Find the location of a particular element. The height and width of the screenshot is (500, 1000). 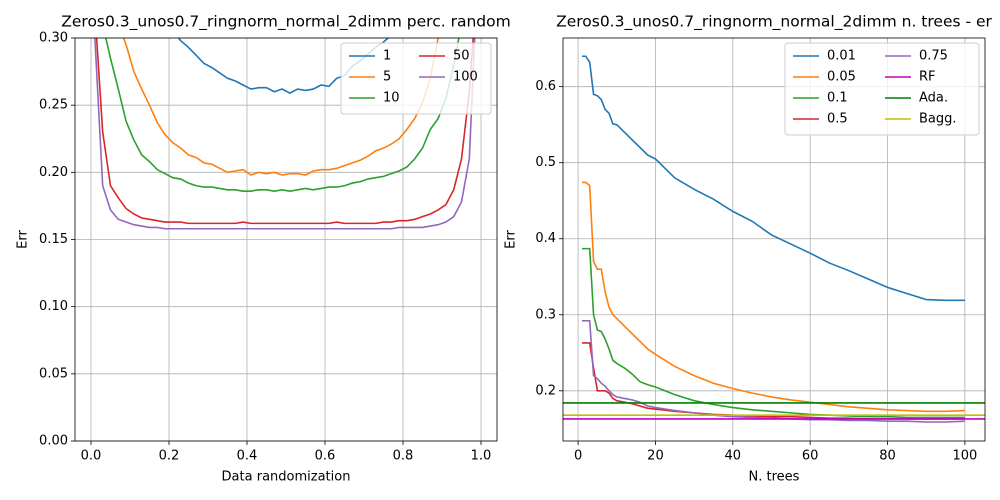

legend-label: 1 is located at coordinates (387, 56).